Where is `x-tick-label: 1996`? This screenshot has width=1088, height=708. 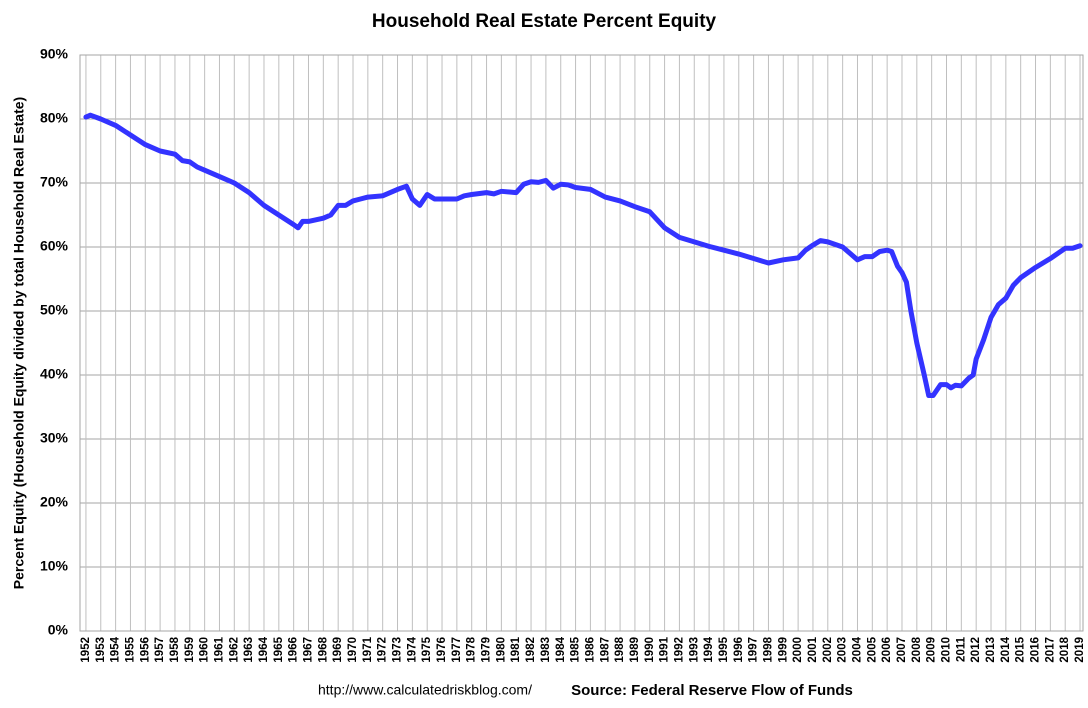
x-tick-label: 1996 is located at coordinates (739, 650).